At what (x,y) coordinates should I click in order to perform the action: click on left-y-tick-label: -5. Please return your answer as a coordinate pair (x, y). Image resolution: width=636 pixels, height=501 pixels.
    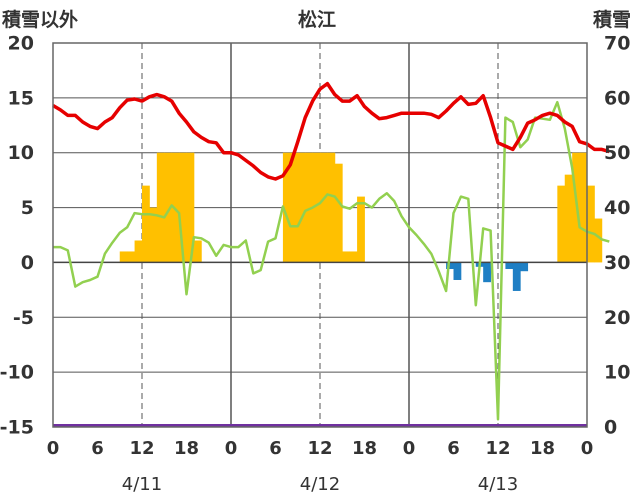
    Looking at the image, I should click on (23, 318).